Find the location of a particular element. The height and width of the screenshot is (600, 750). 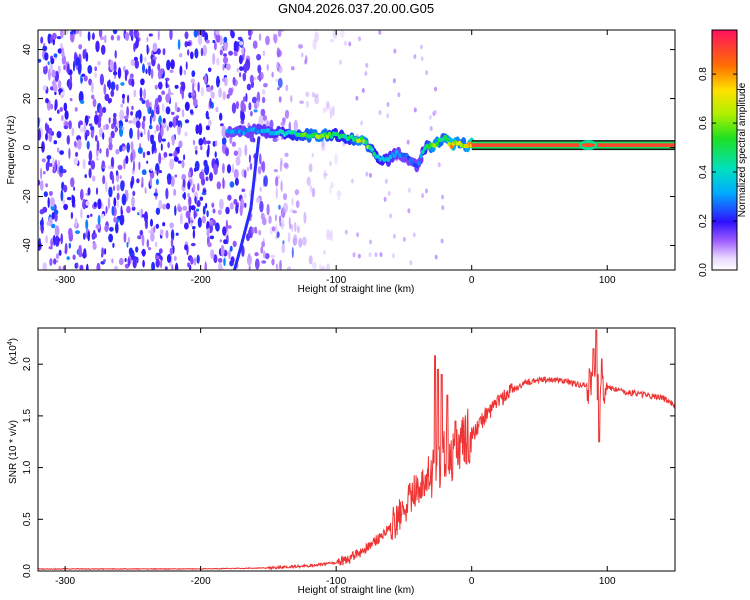

colorbar-tick-label: 0.2 is located at coordinates (703, 221).